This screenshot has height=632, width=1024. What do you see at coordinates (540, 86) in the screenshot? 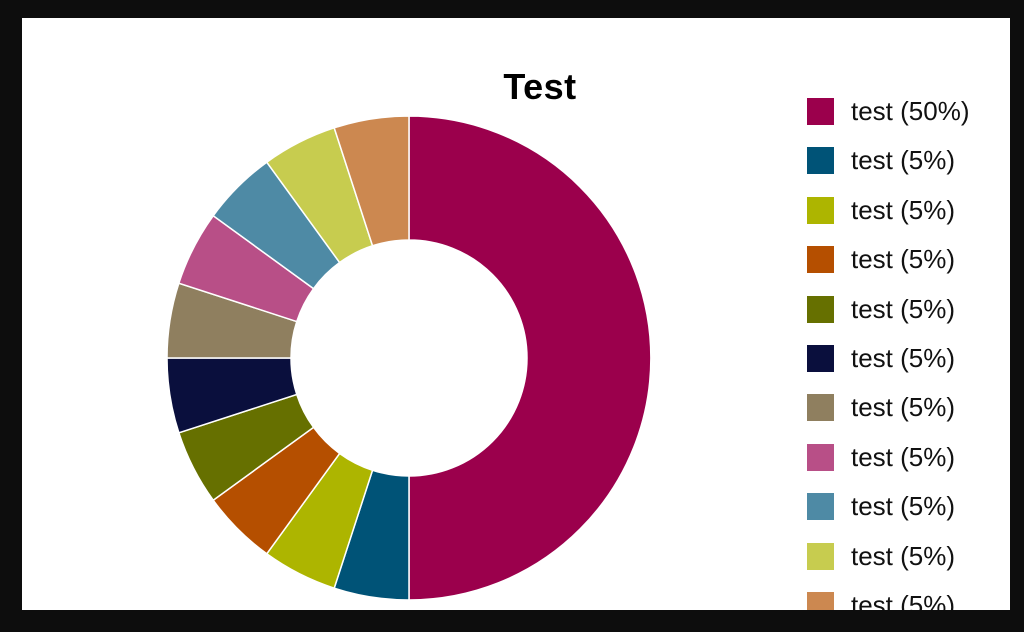
I see `chart-title: Test` at bounding box center [540, 86].